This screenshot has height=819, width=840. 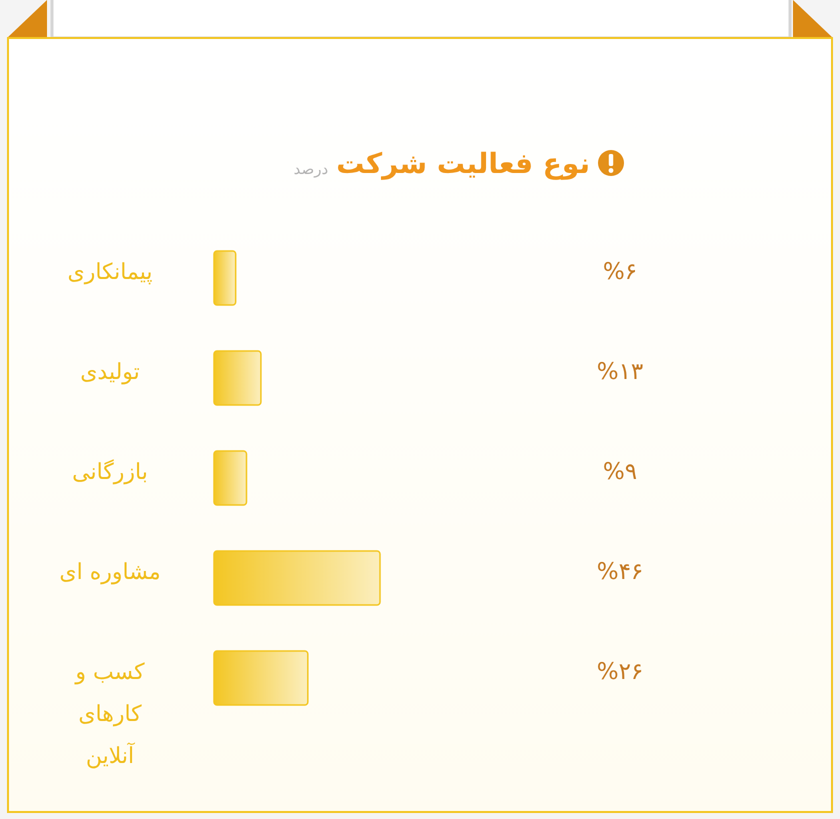 What do you see at coordinates (620, 672) in the screenshot?
I see `data-label: %۲۶` at bounding box center [620, 672].